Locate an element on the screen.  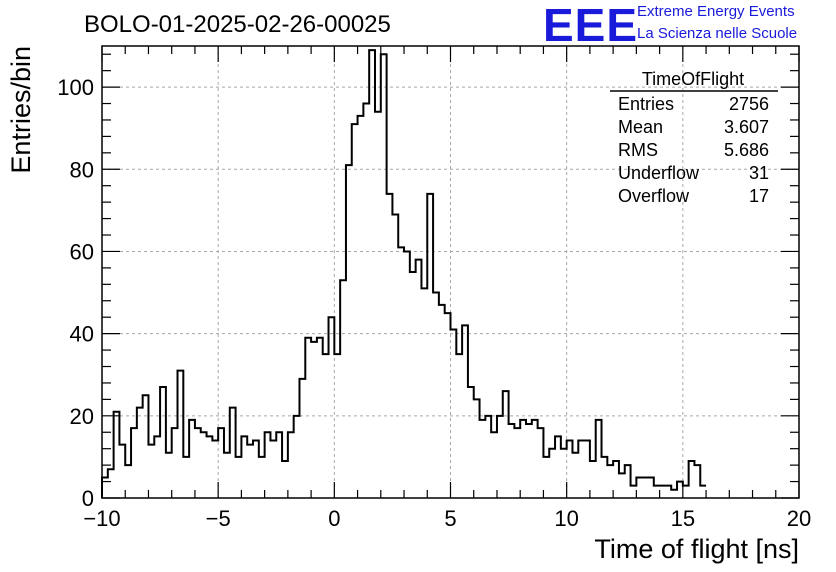
x-axis-label: Time of flight [ns] is located at coordinates (696, 549).